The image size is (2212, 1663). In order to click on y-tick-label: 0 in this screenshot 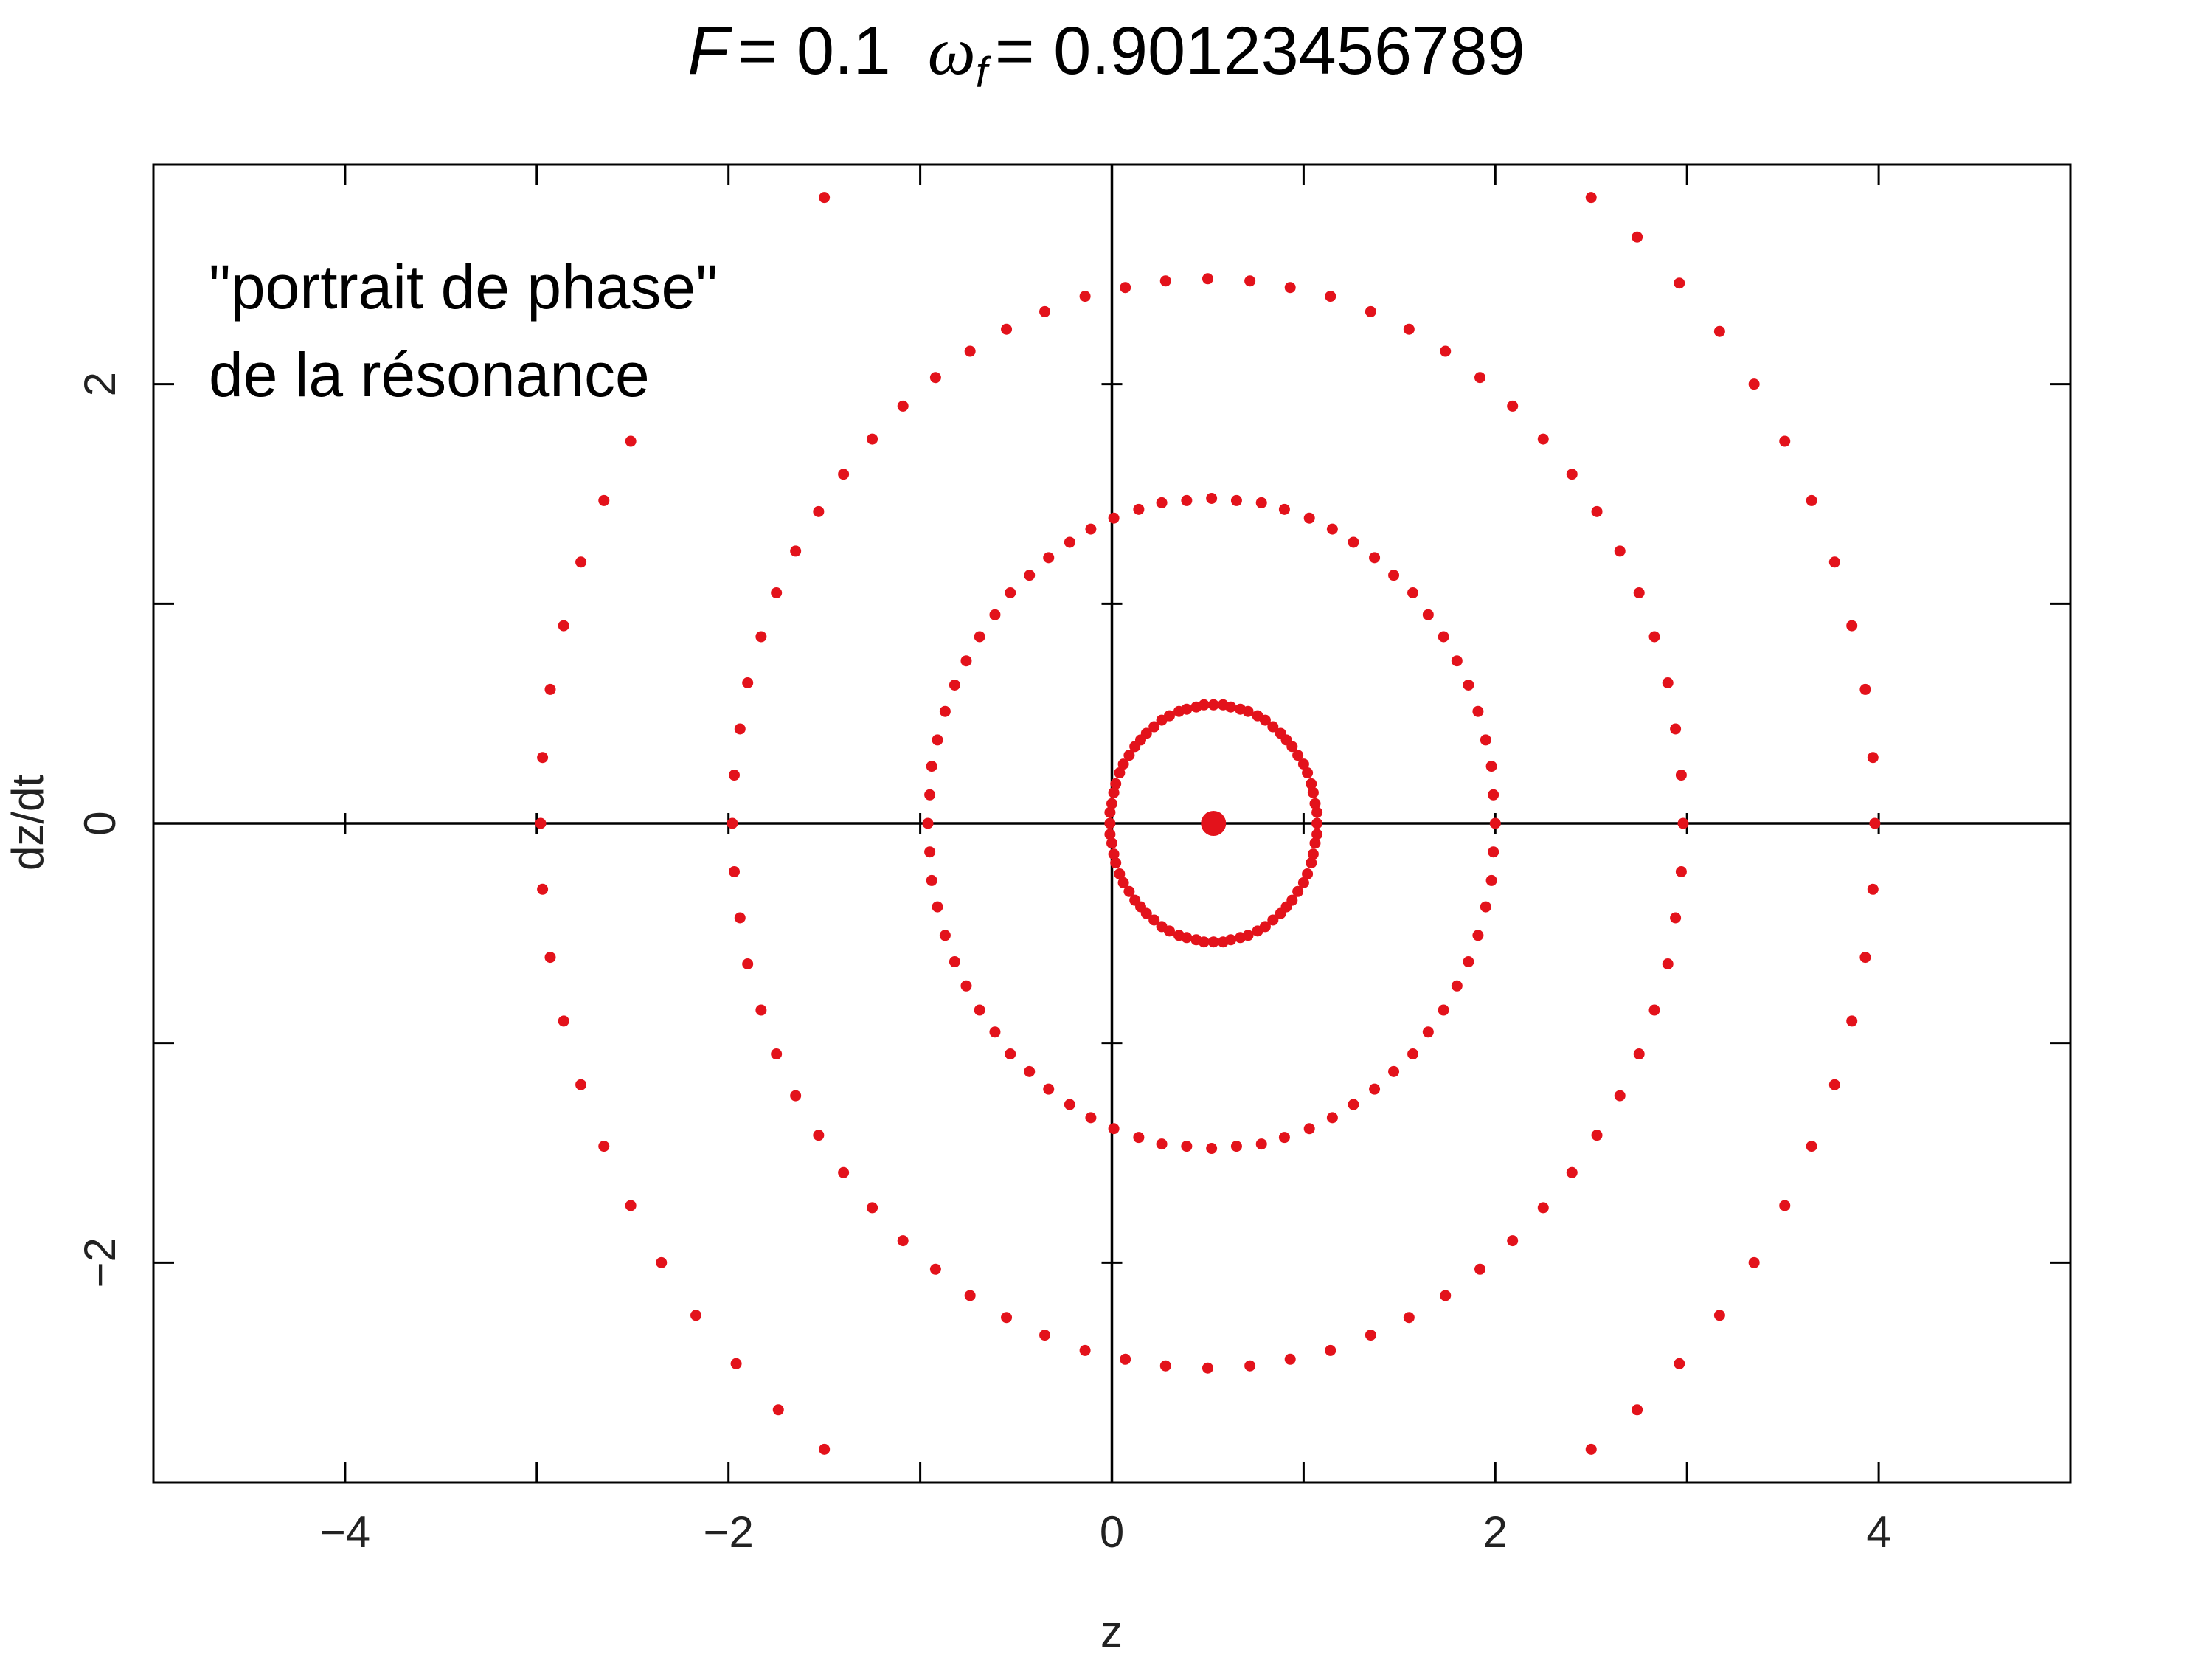, I will do `click(100, 823)`.